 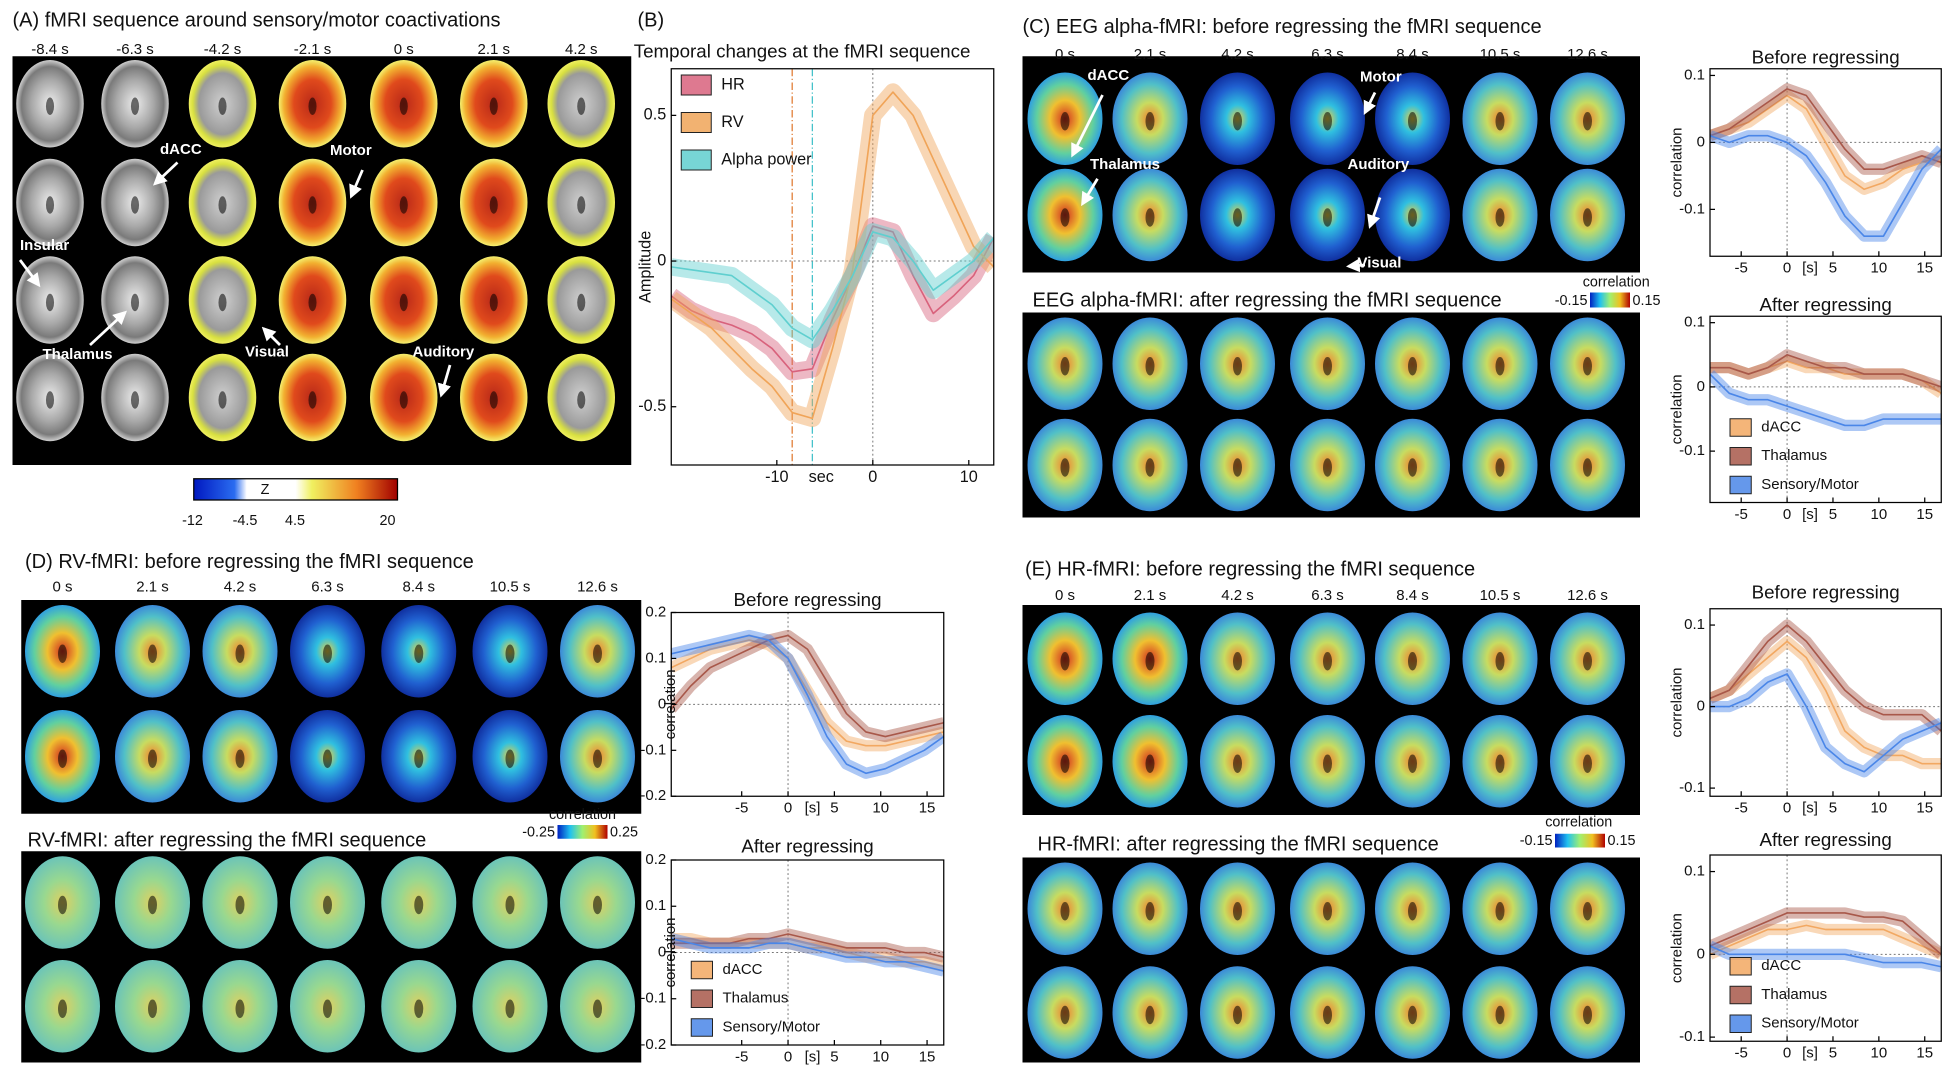 What do you see at coordinates (802, 50) in the screenshot?
I see `chart-title: Temporal changes at the fMRI sequence` at bounding box center [802, 50].